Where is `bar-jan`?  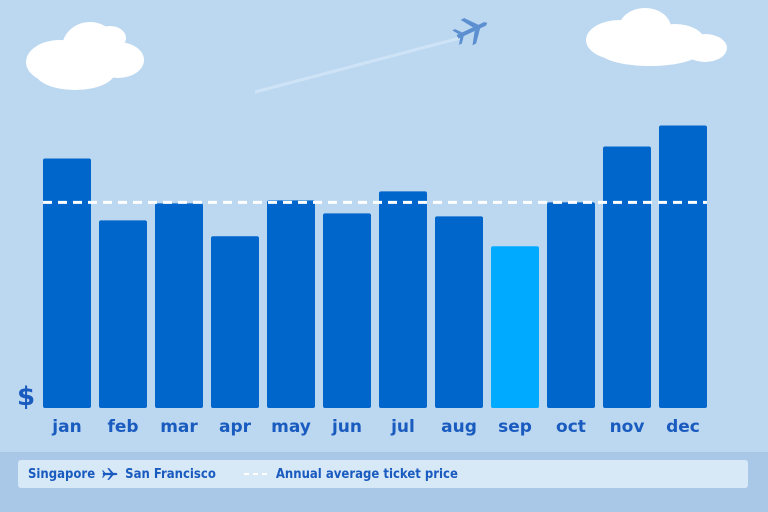
bar-jan is located at coordinates (67, 283).